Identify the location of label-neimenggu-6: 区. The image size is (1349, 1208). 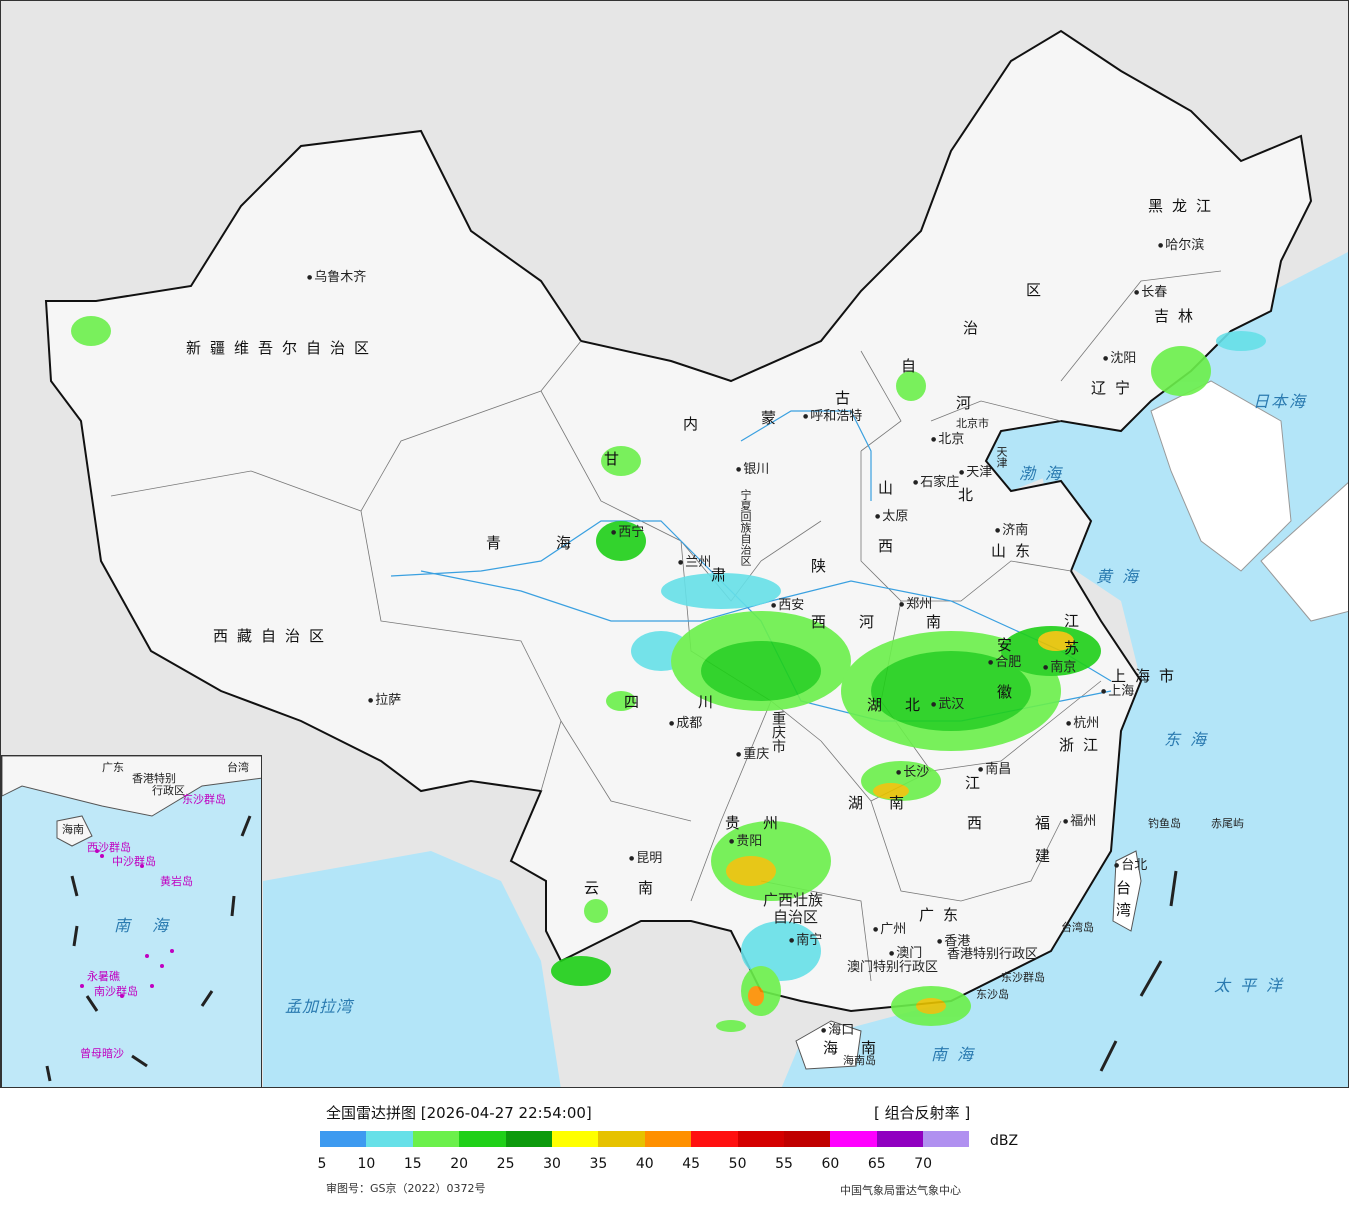
(1038, 290).